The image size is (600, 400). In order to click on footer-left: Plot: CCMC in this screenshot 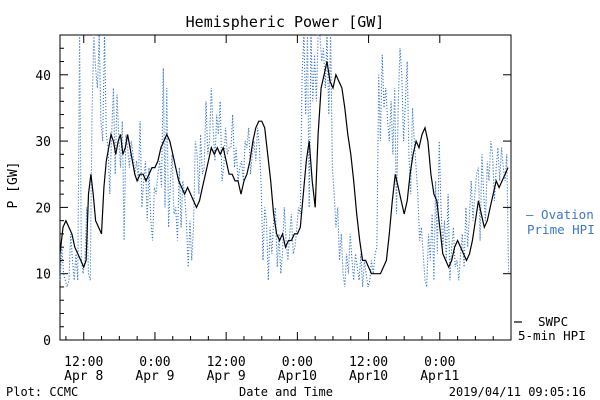, I will do `click(42, 392)`.